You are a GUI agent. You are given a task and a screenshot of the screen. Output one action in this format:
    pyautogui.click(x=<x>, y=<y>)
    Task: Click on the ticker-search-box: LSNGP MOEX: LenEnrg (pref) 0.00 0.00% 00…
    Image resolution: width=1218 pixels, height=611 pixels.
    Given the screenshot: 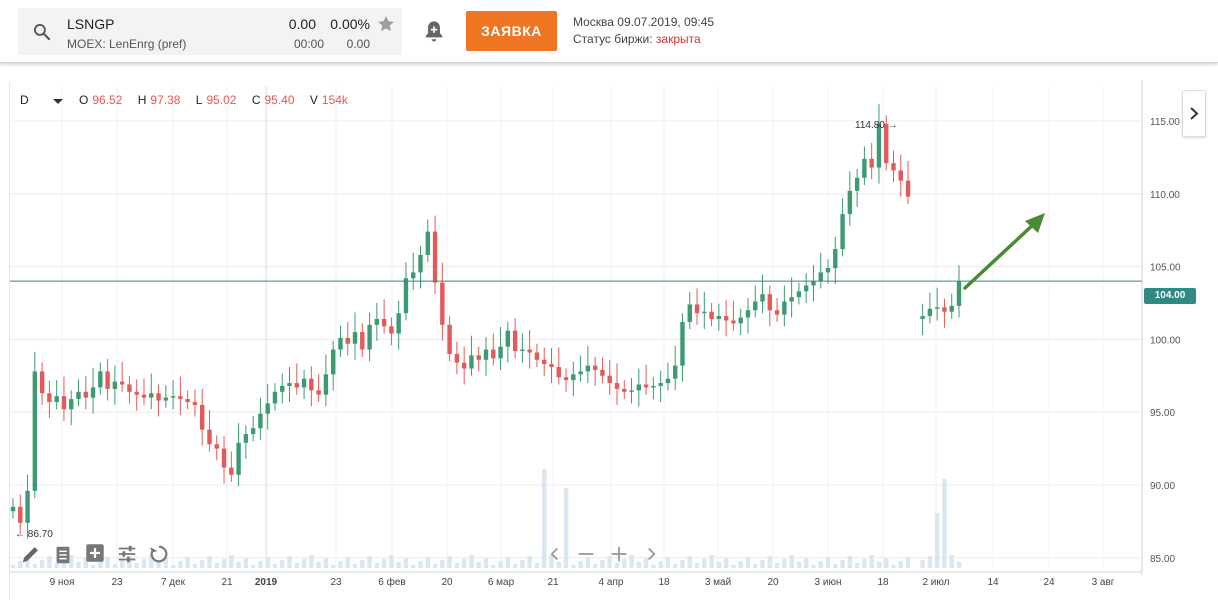 What is the action you would take?
    pyautogui.click(x=210, y=31)
    